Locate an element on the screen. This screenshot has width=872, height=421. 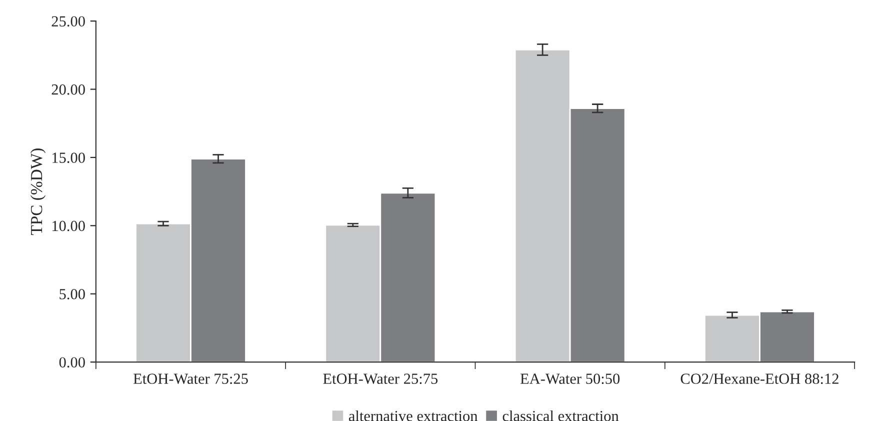
x-tick-label: CO2/Hexane-EtOH 88:12 is located at coordinates (759, 379).